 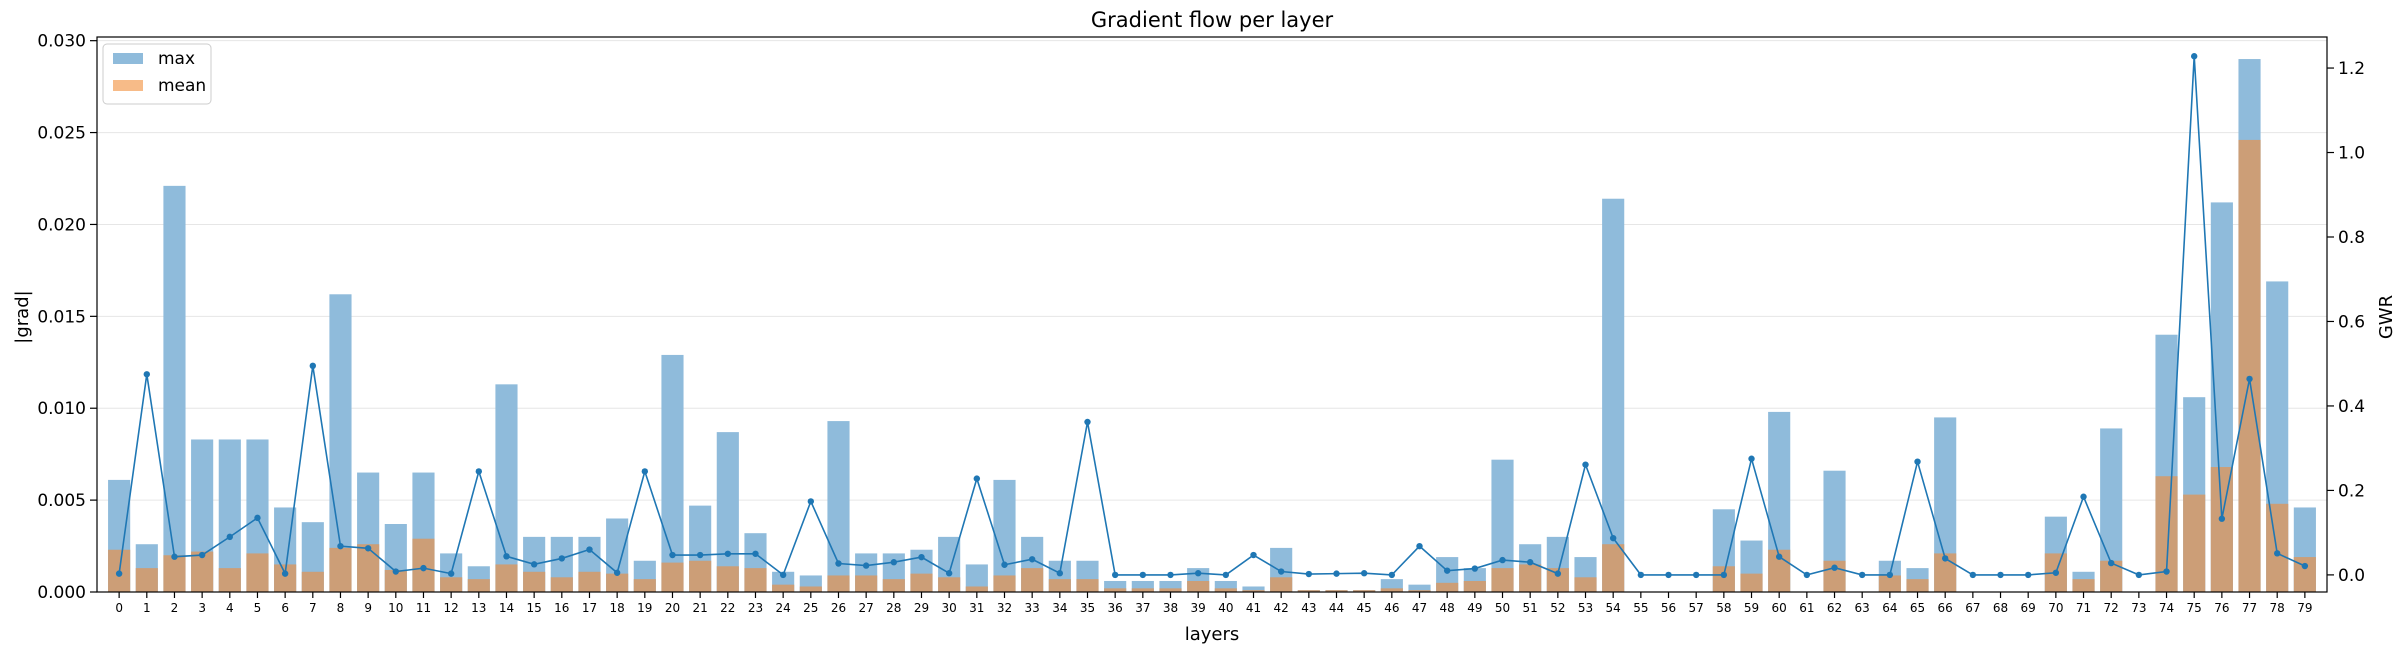 I want to click on y-tick-label: 0.010, so click(x=61, y=409).